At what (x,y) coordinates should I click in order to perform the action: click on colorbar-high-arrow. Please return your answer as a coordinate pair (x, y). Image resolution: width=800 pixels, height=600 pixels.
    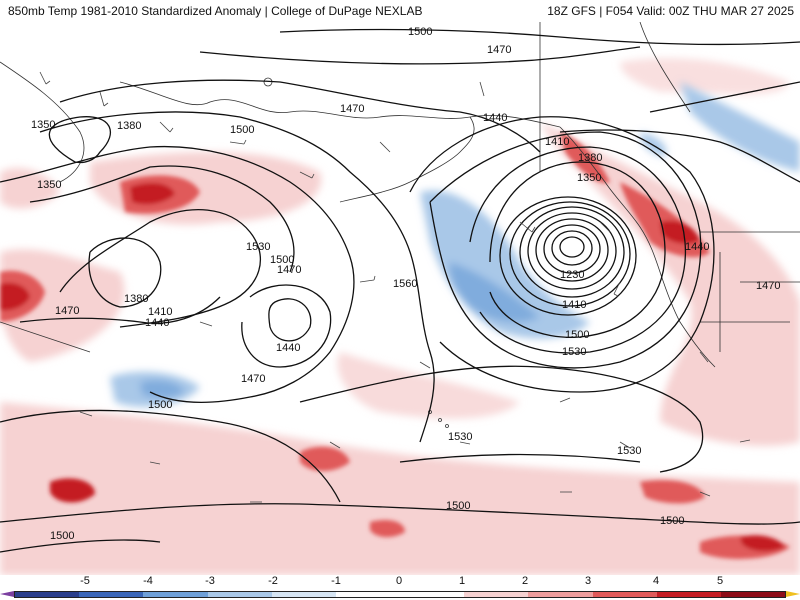
    Looking at the image, I should click on (793, 594).